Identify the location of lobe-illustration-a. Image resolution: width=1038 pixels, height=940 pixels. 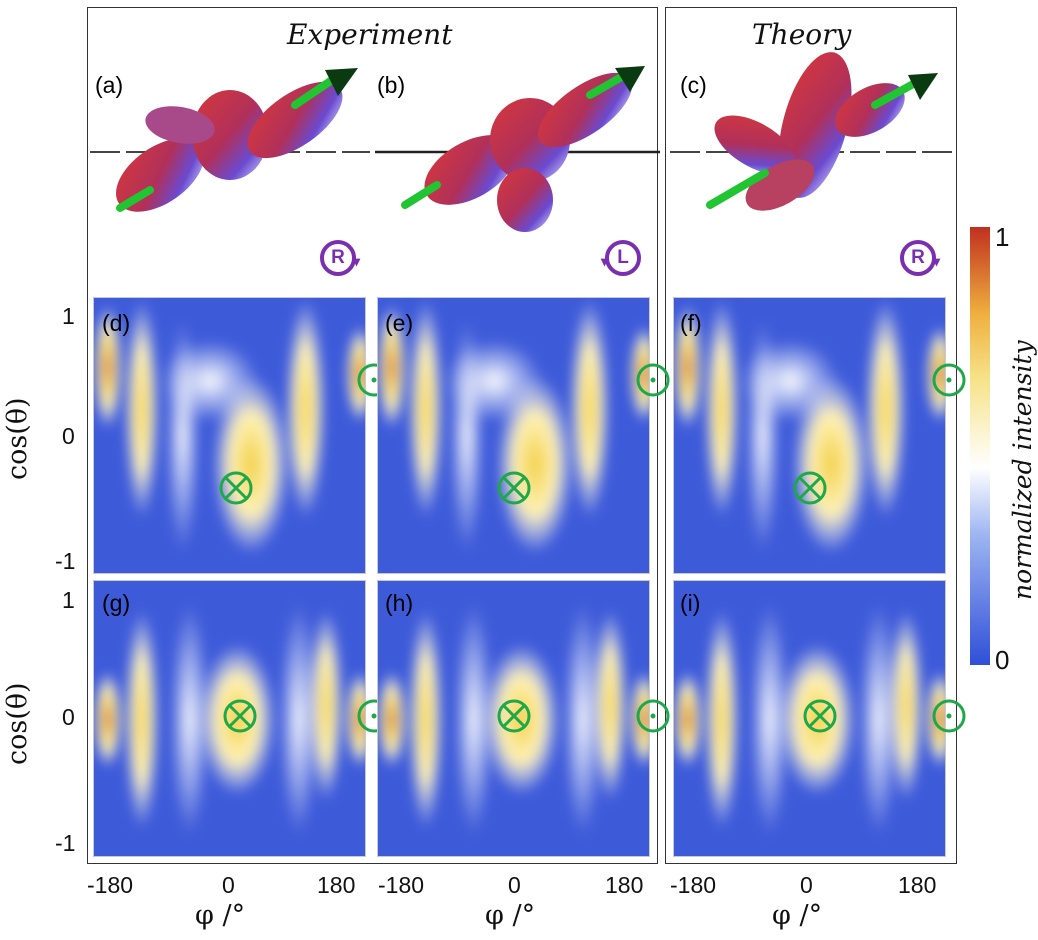
(230, 160).